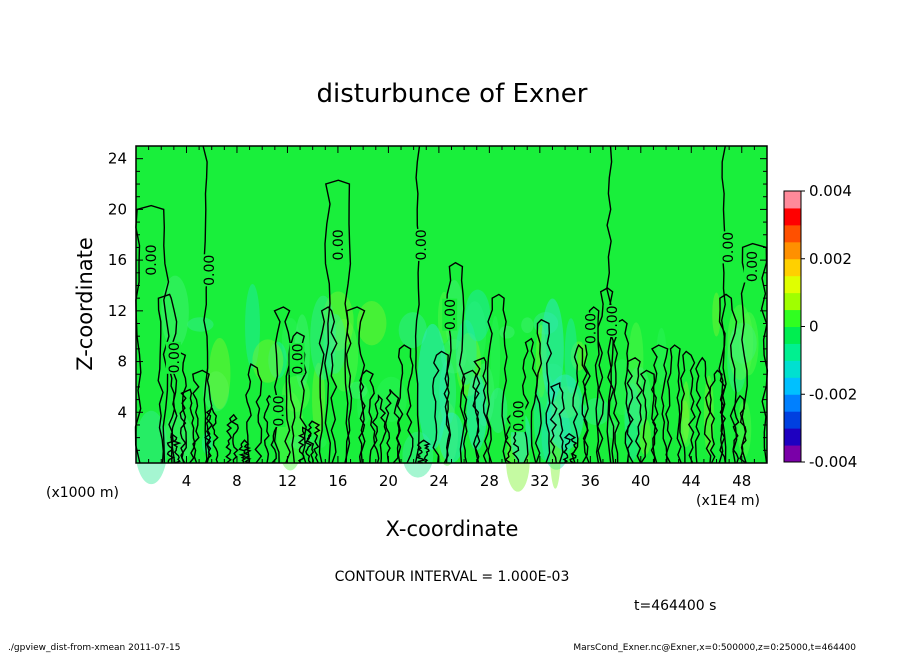  Describe the element at coordinates (388, 481) in the screenshot. I see `x-tick-label: 20` at that location.